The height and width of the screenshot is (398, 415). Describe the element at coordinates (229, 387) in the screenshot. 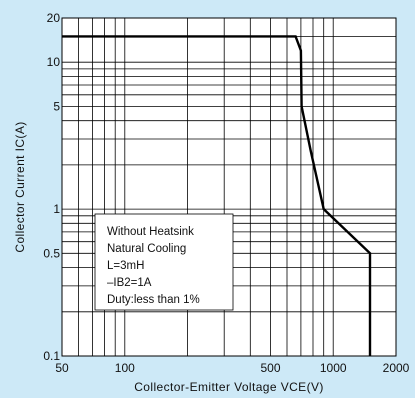

I see `x-axis-title: Collector-Emitter Voltage VCE(V)` at that location.